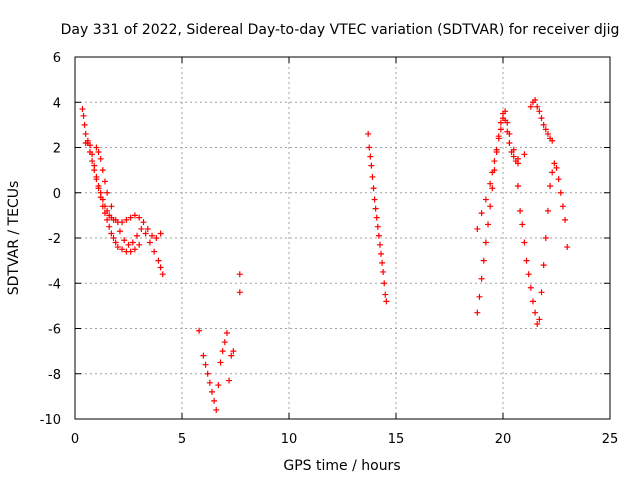 Image resolution: width=640 pixels, height=480 pixels. Describe the element at coordinates (57, 149) in the screenshot. I see `y-tick-label: 2` at that location.